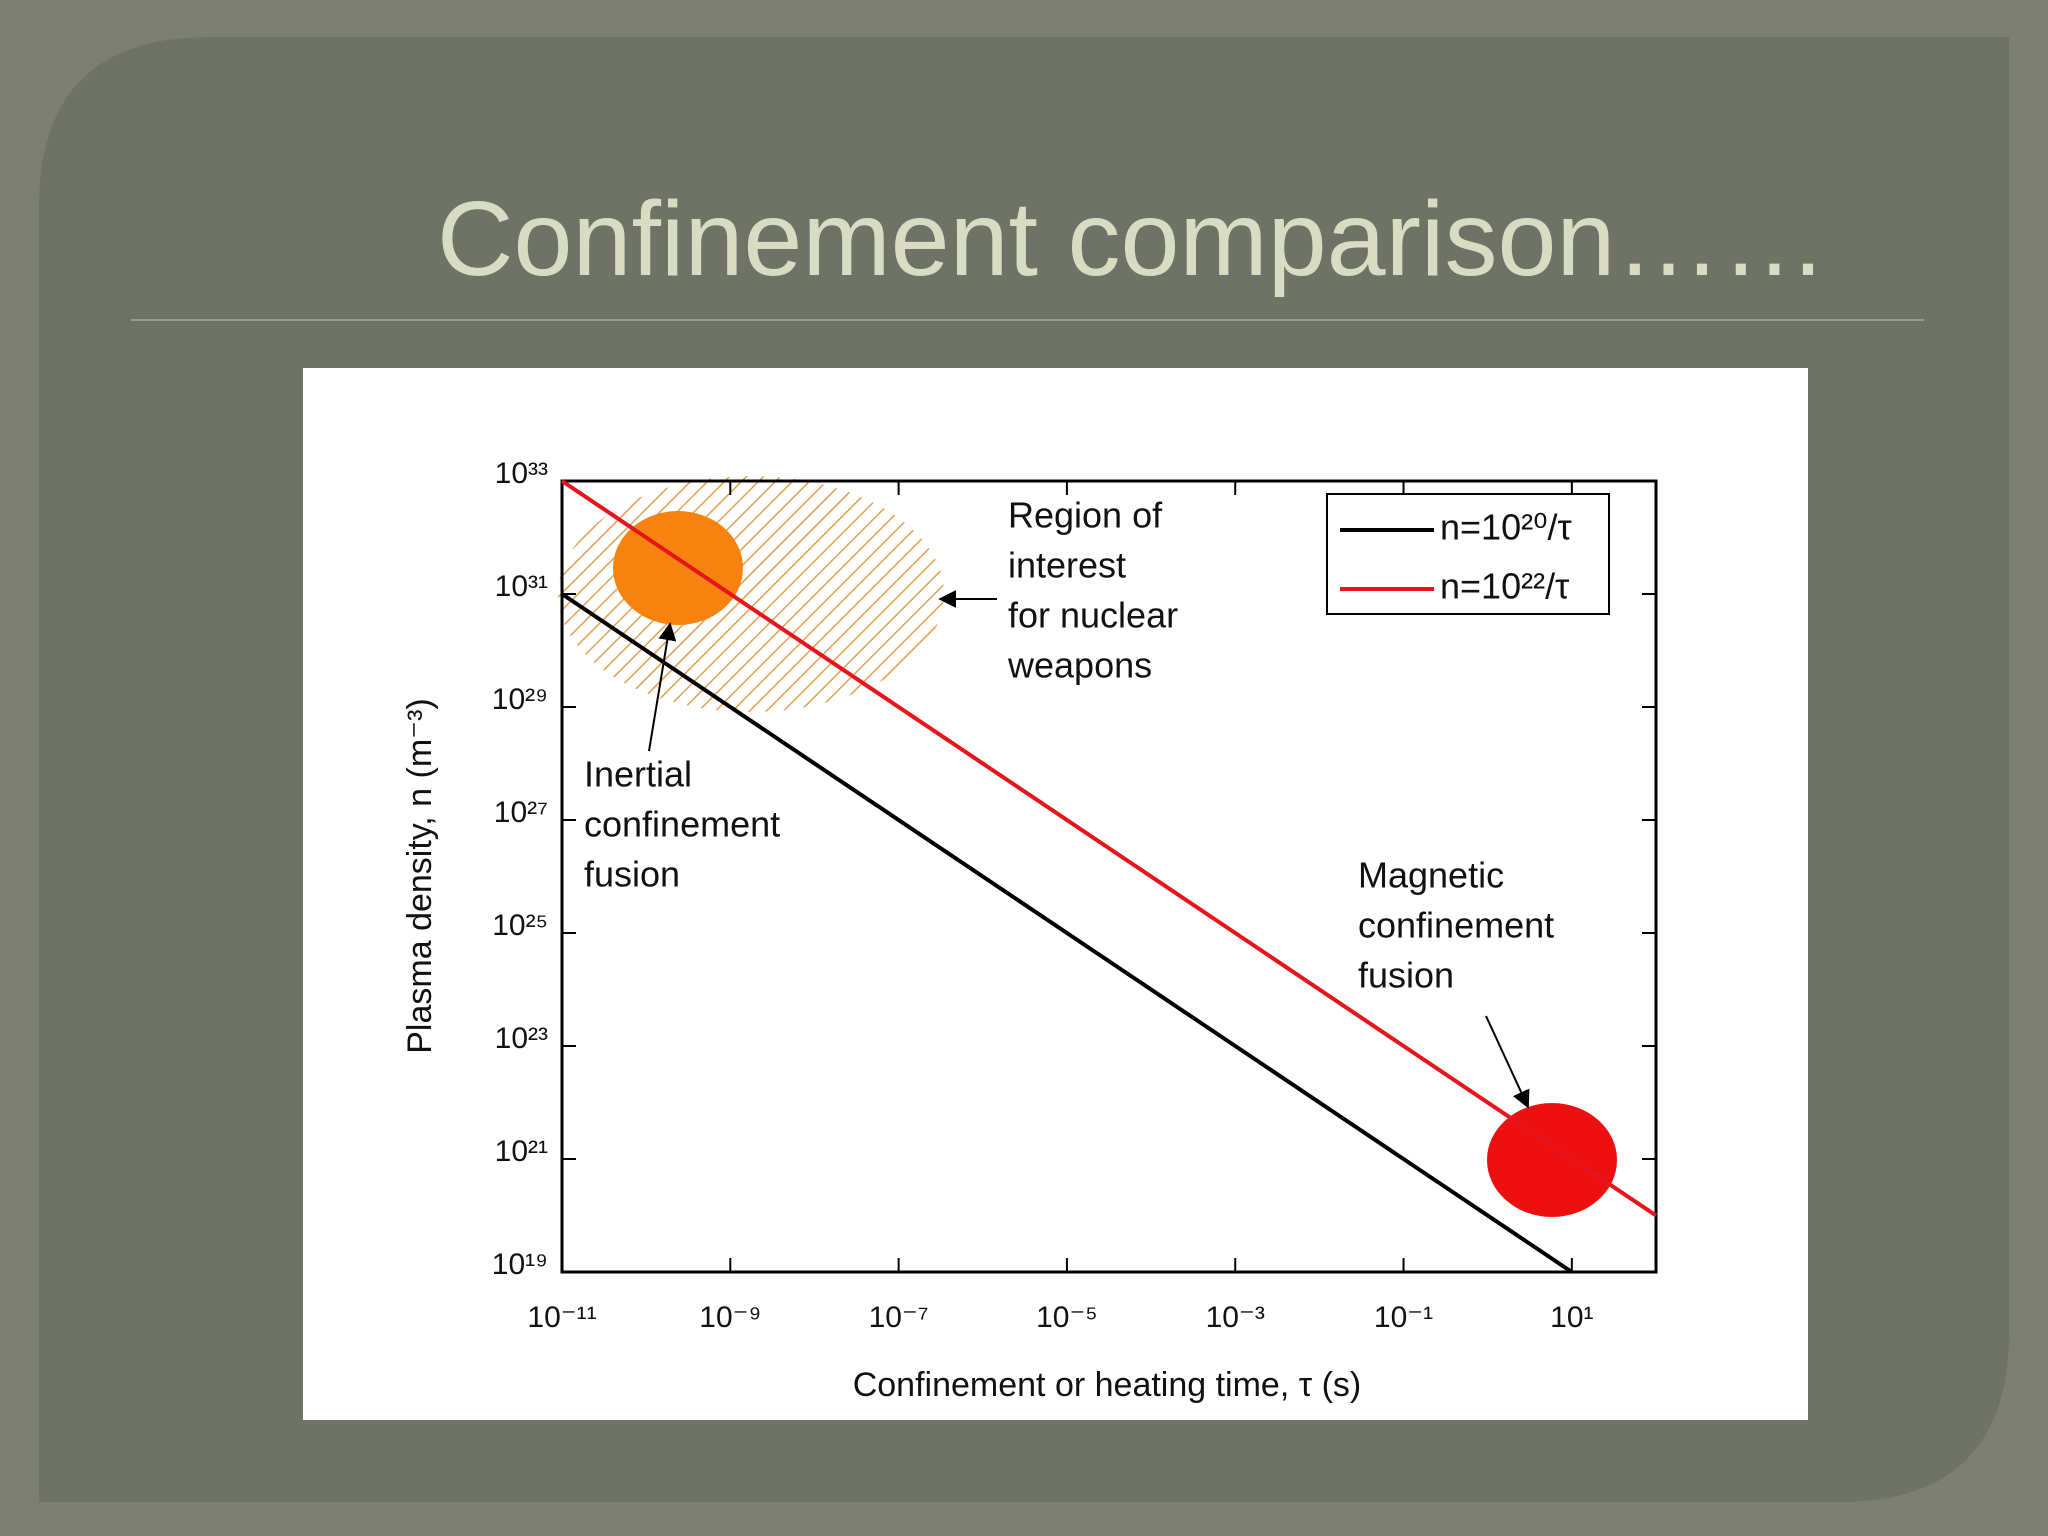  I want to click on y-axis-label: Plasma density, n (m⁻³), so click(420, 876).